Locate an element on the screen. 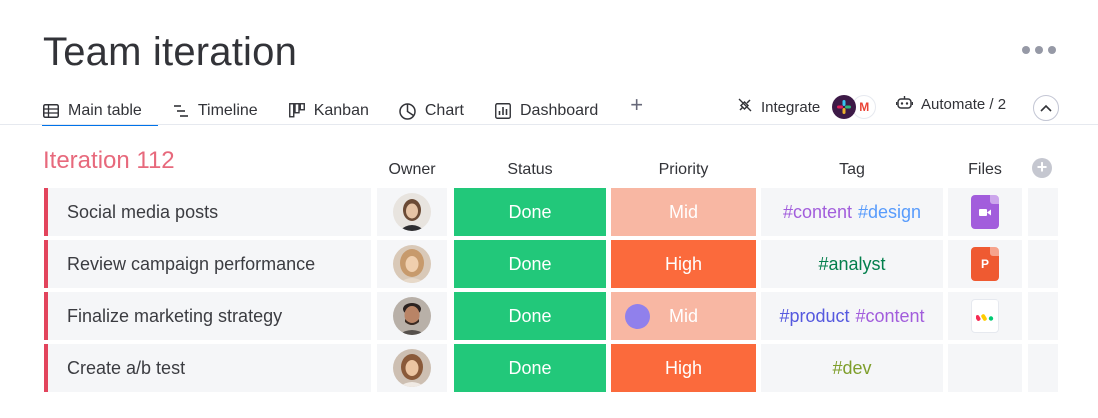 Image resolution: width=1098 pixels, height=418 pixels. file-letter: P is located at coordinates (984, 264).